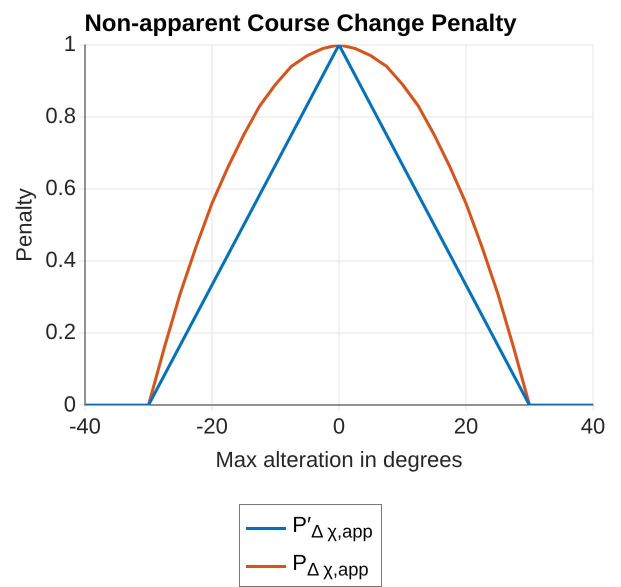  Describe the element at coordinates (339, 425) in the screenshot. I see `x-tick-label: 0` at that location.